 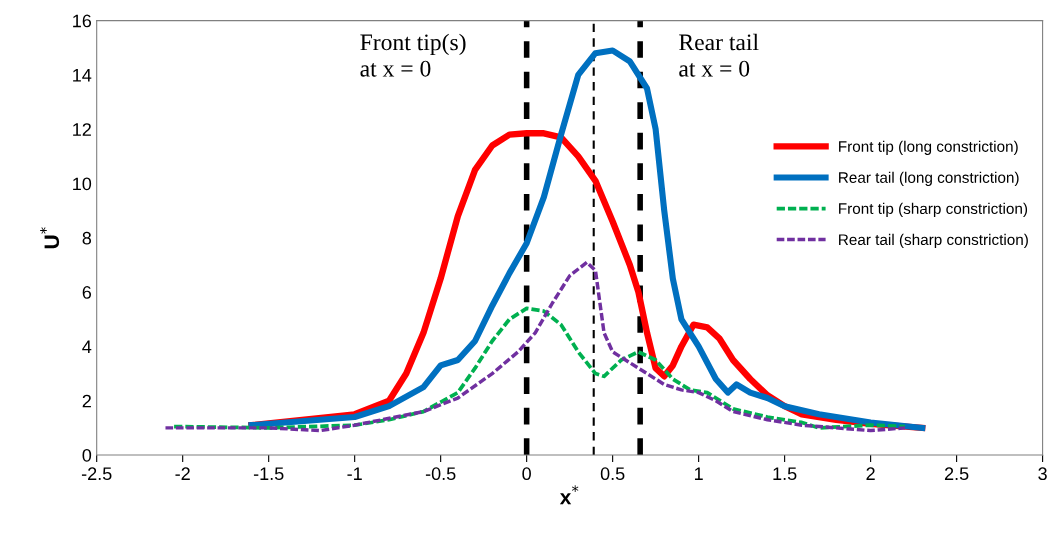 What do you see at coordinates (956, 474) in the screenshot?
I see `x-tick-label: 2.5` at bounding box center [956, 474].